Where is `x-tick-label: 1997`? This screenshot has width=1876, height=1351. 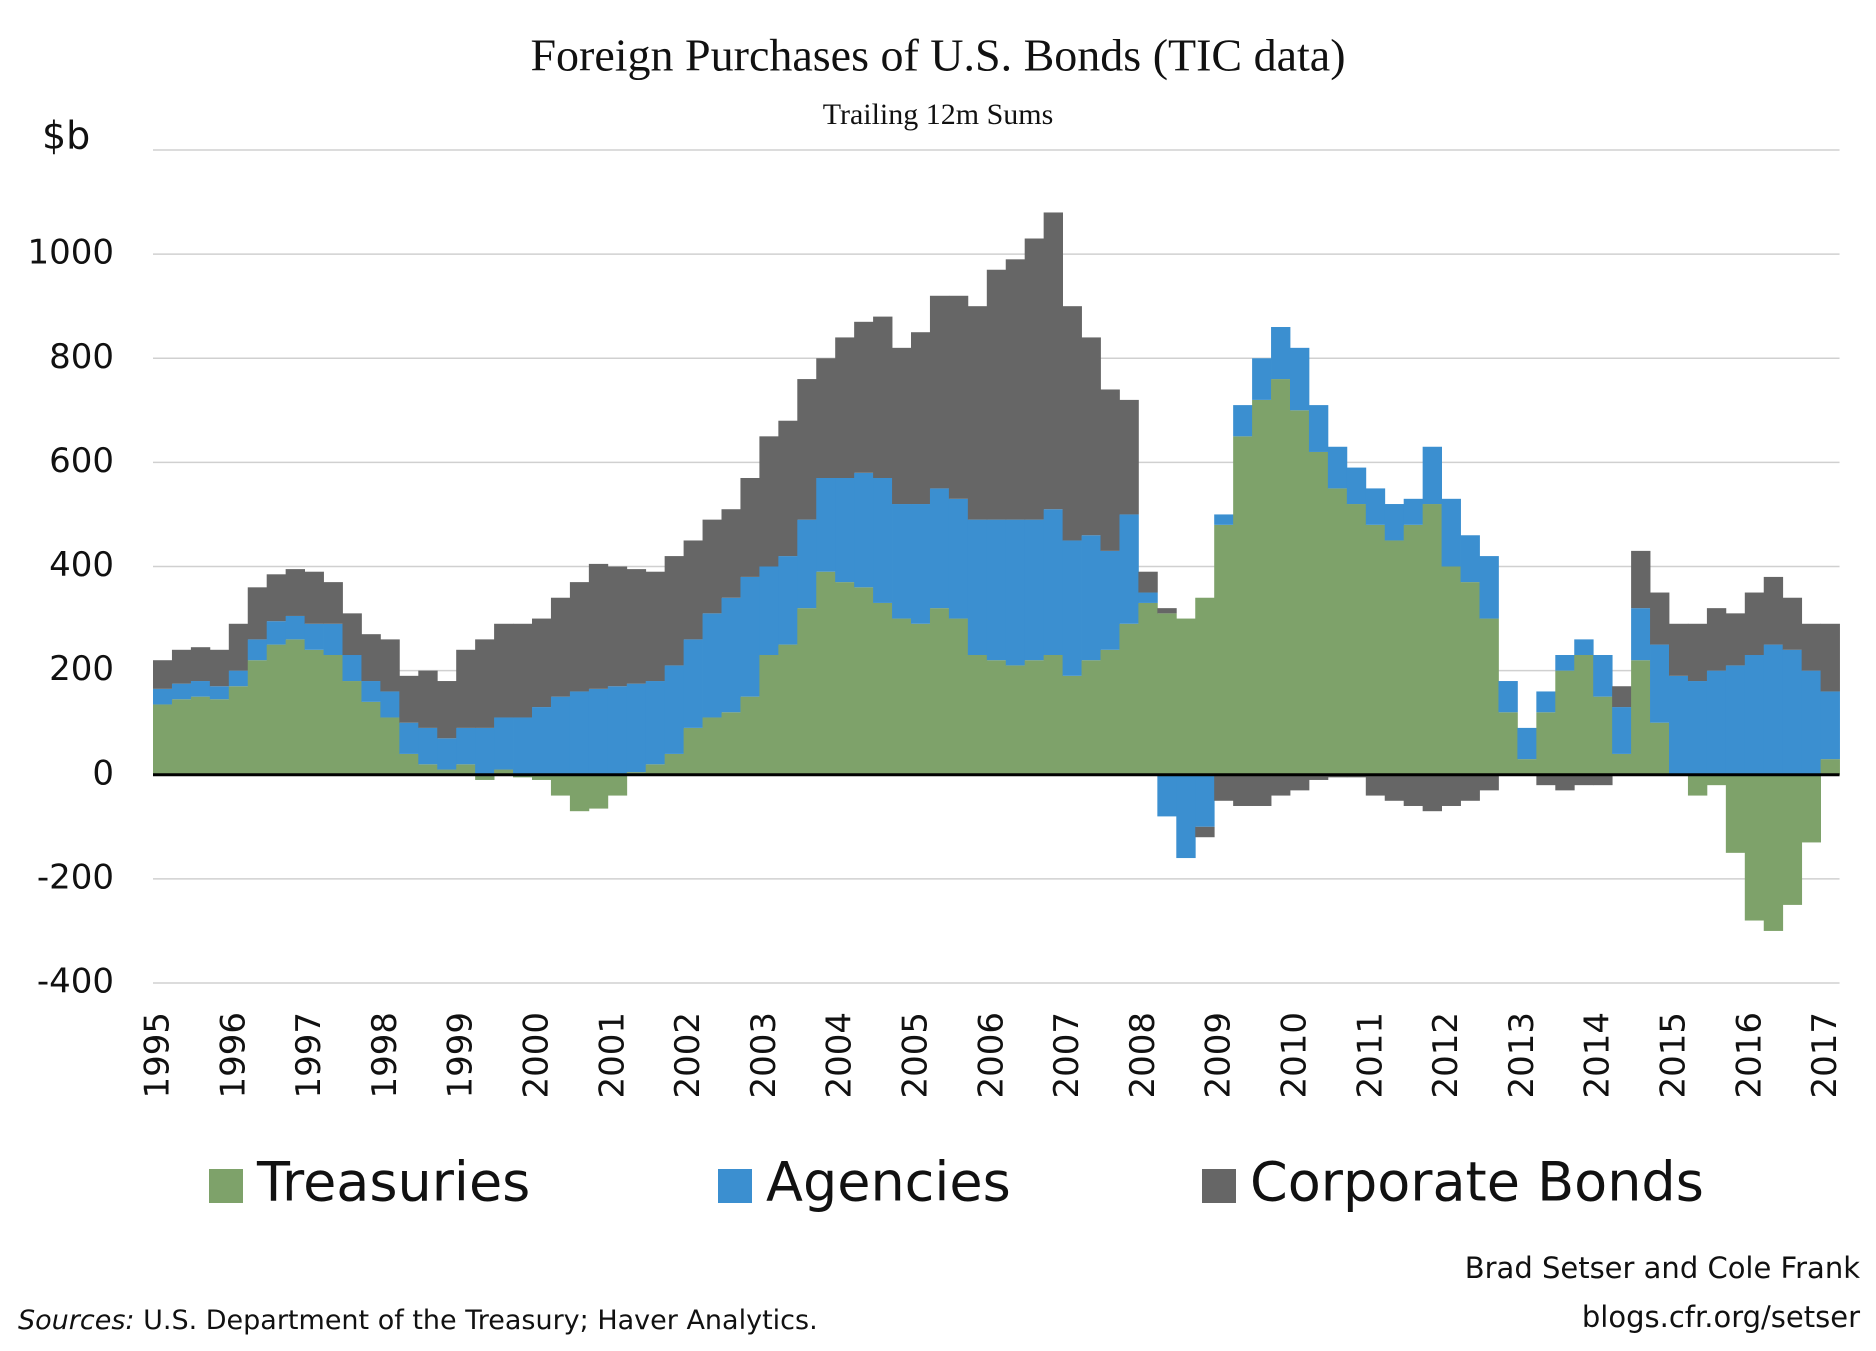 x-tick-label: 1997 is located at coordinates (309, 1055).